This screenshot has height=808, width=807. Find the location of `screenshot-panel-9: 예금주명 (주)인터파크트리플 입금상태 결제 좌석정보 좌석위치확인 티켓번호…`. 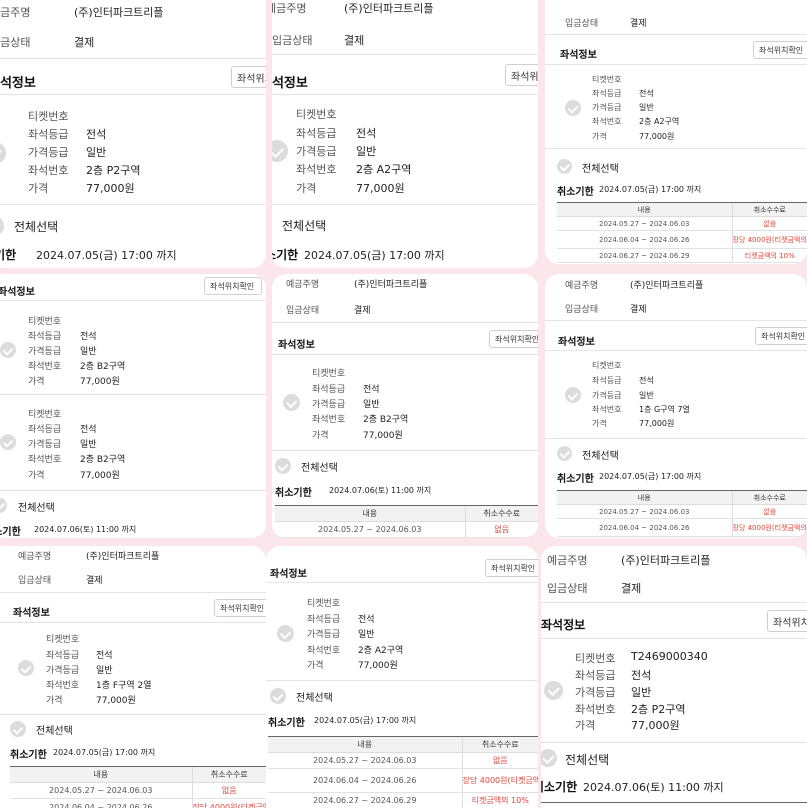

screenshot-panel-9: 예금주명 (주)인터파크트리플 입금상태 결제 좌석정보 좌석위치확인 티켓번호… is located at coordinates (674, 677).